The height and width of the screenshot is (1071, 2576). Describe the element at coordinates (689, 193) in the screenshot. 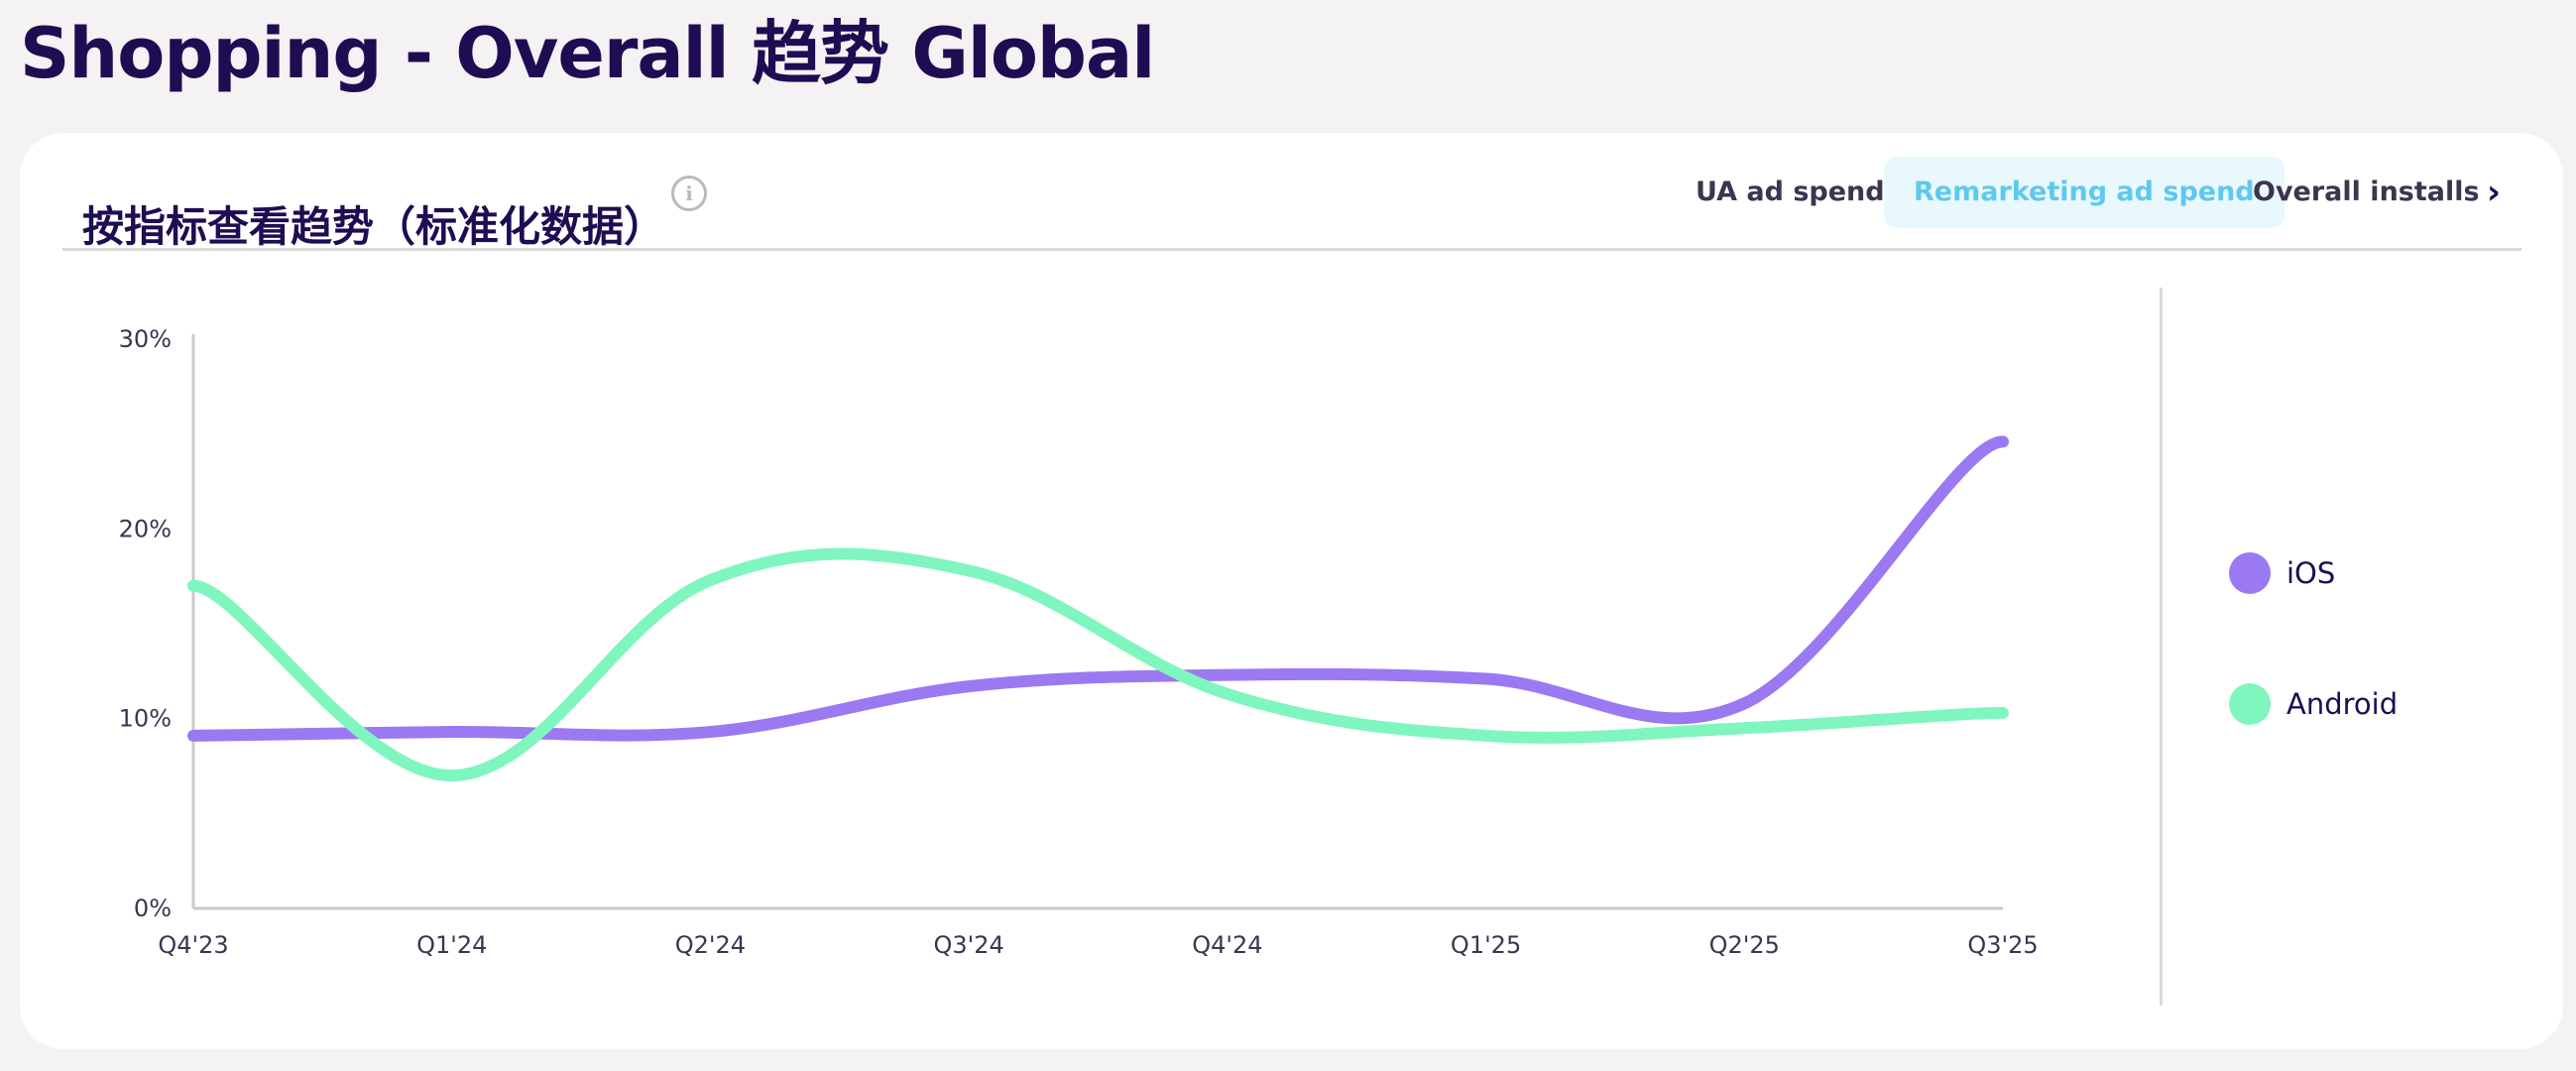

I see `info-icon: i` at that location.